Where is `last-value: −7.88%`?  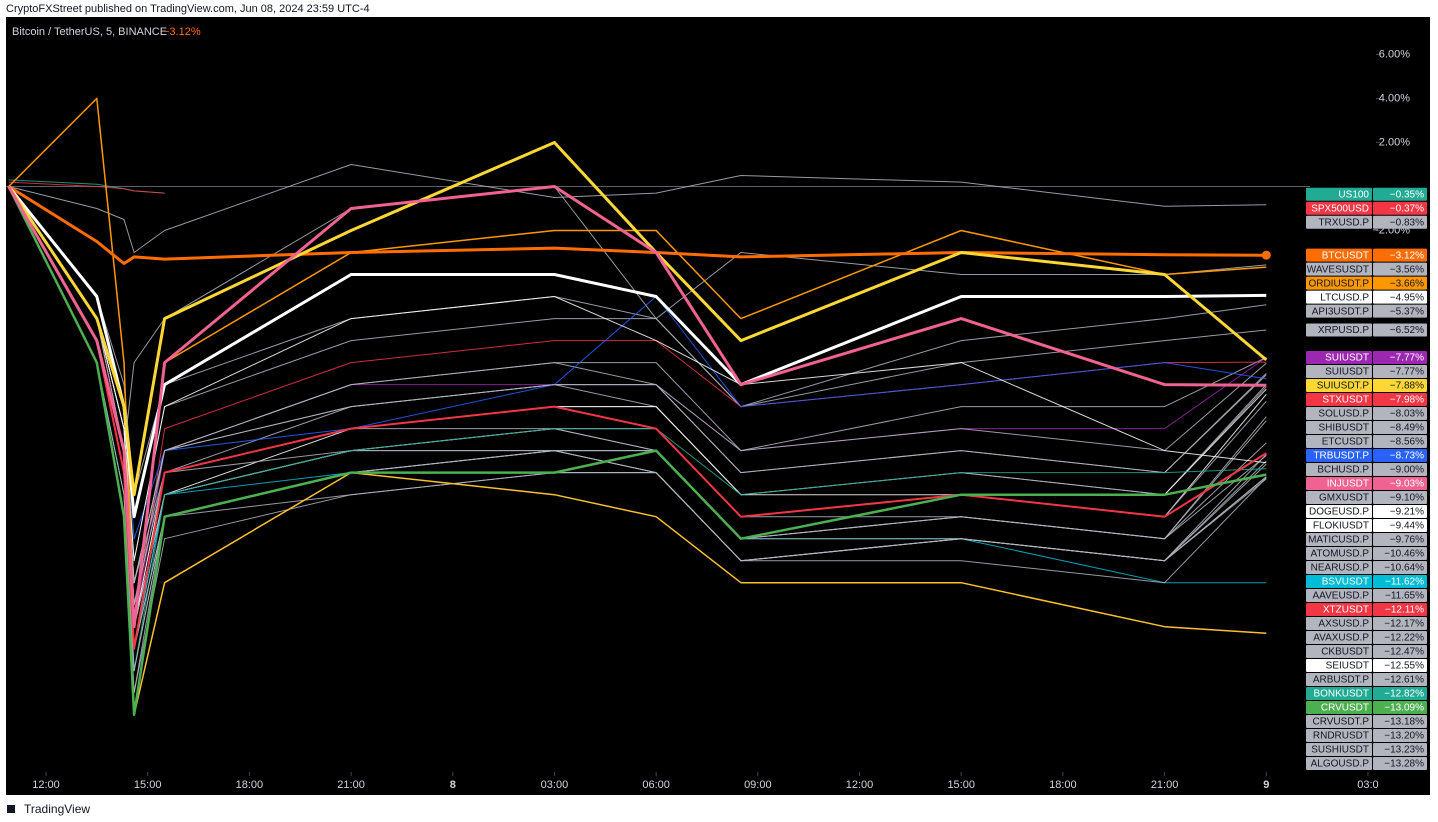 last-value: −7.88% is located at coordinates (1407, 386).